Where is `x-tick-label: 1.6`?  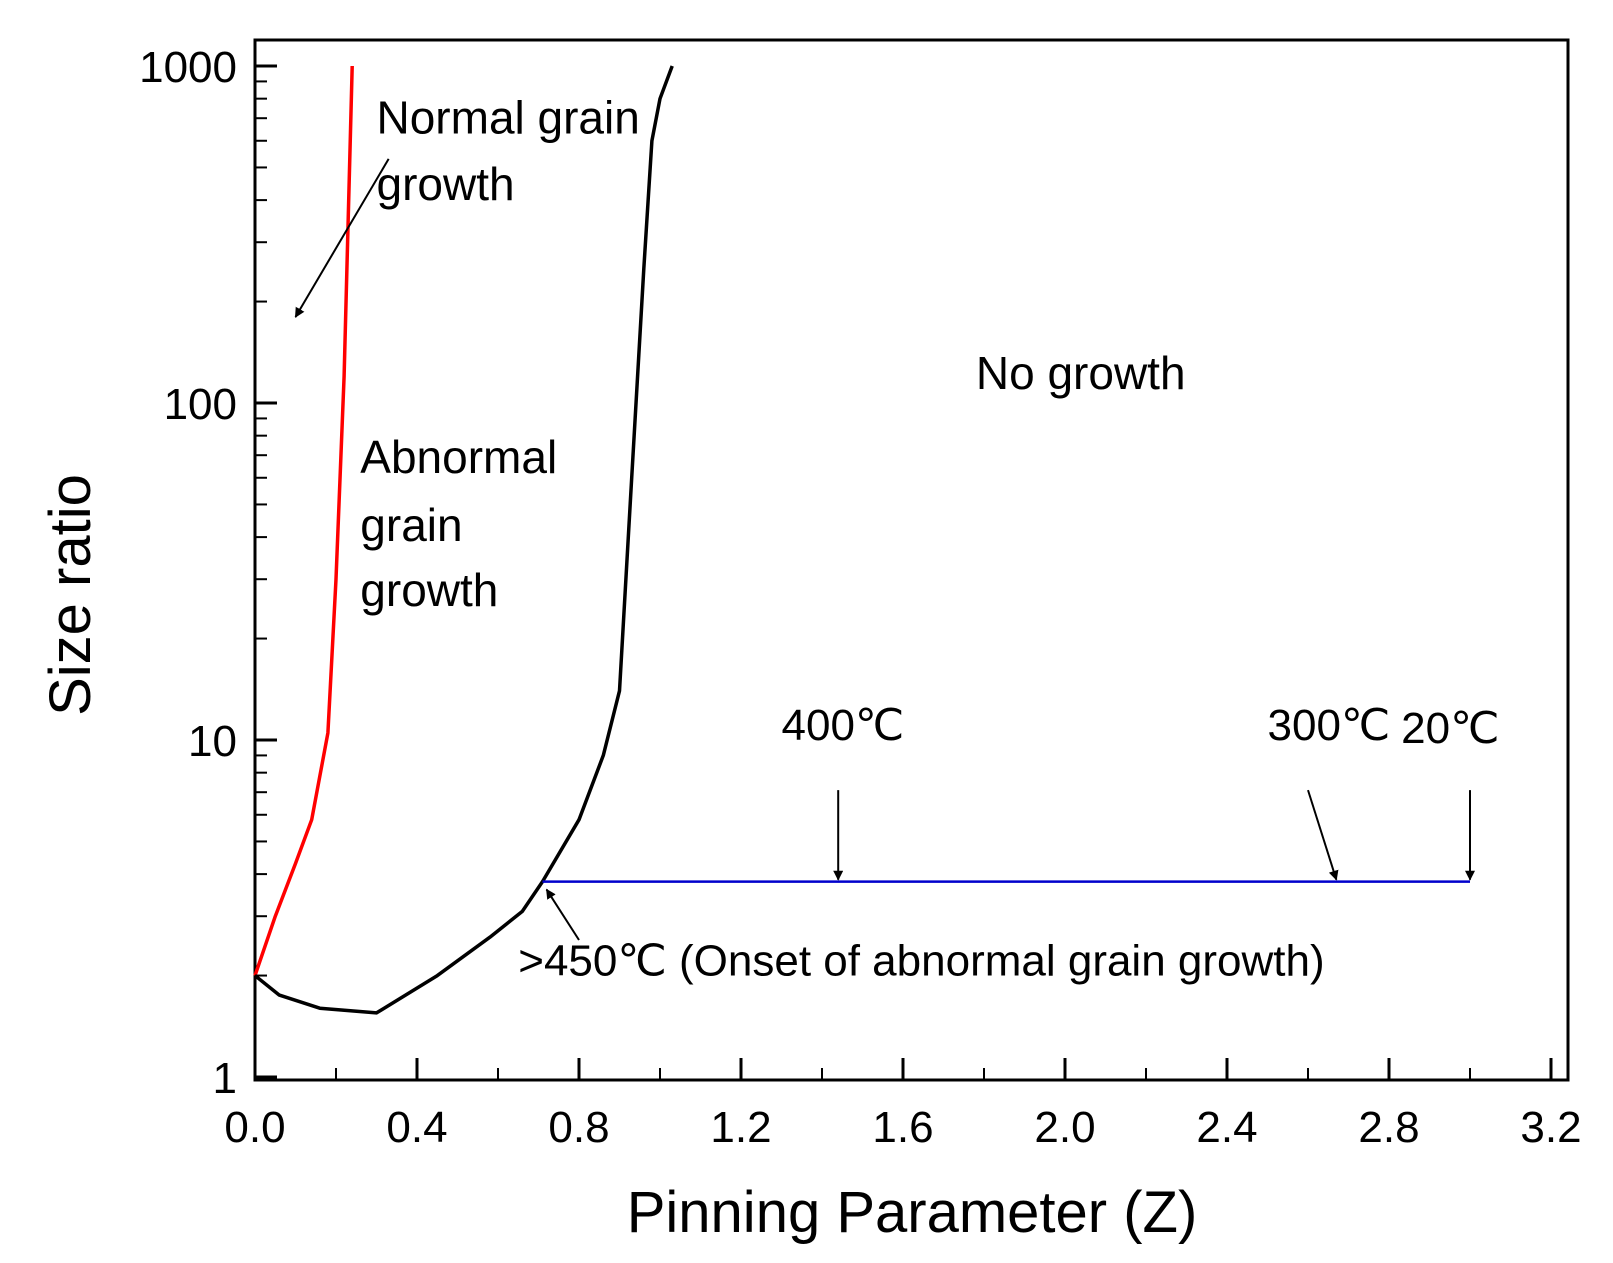 x-tick-label: 1.6 is located at coordinates (902, 1127).